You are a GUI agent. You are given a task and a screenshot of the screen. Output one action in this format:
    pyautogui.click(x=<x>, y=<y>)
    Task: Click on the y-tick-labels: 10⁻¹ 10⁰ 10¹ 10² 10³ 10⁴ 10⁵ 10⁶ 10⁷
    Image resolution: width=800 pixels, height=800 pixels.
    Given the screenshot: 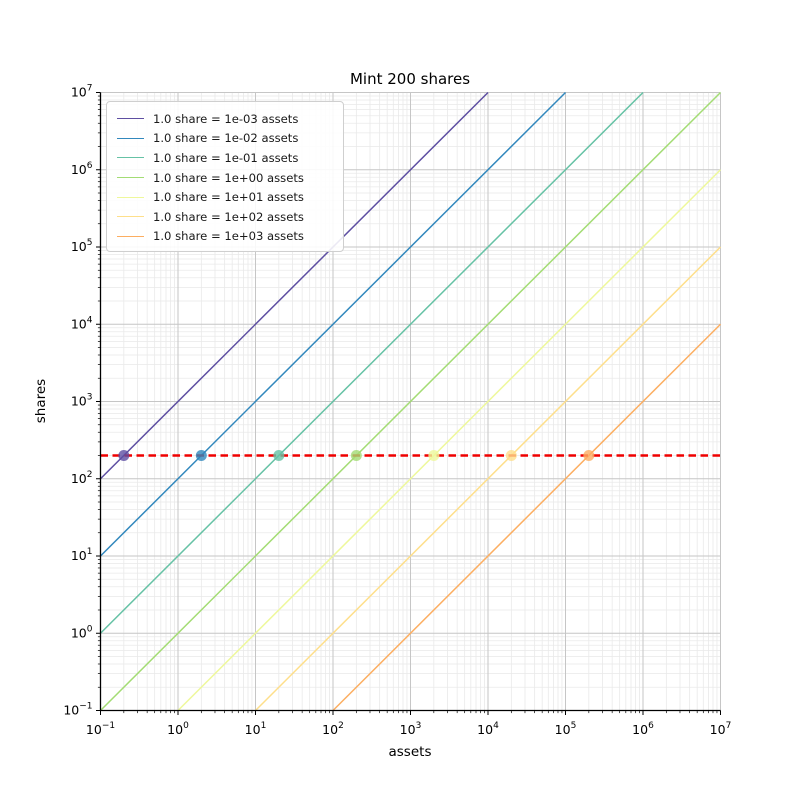 What is the action you would take?
    pyautogui.click(x=77, y=401)
    